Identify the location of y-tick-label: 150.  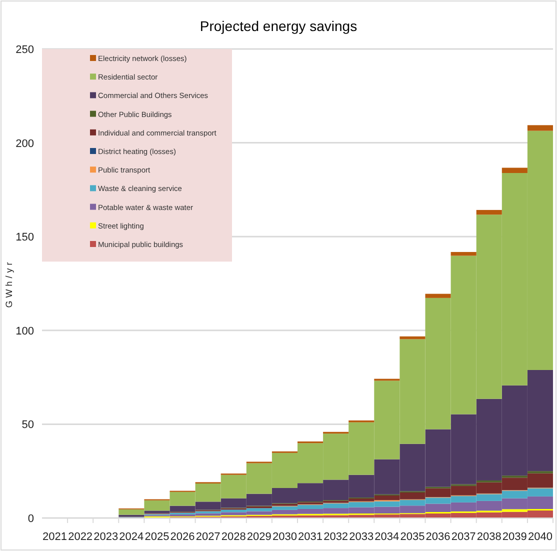
(25, 238).